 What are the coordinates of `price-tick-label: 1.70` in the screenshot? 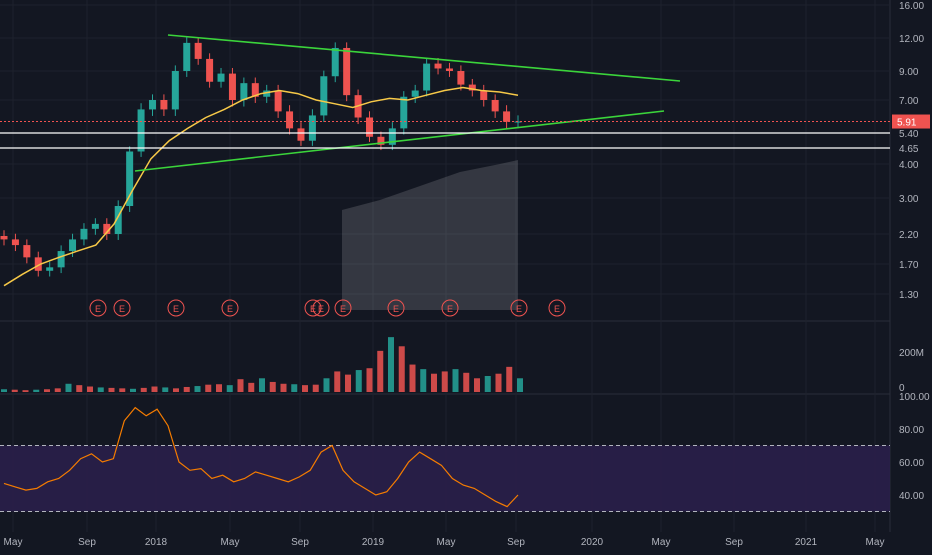 It's located at (909, 265).